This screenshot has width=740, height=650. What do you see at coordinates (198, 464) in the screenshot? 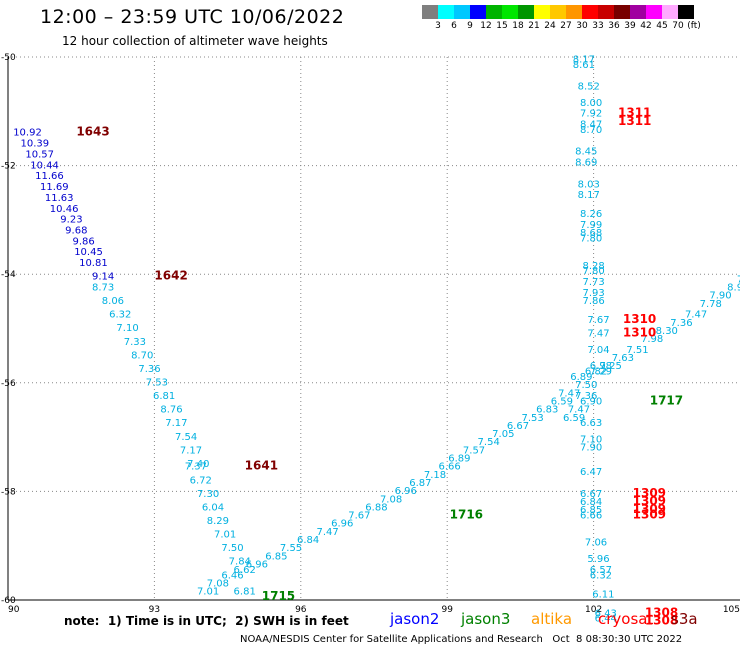
I see `data-point-altika: 7.40` at bounding box center [198, 464].